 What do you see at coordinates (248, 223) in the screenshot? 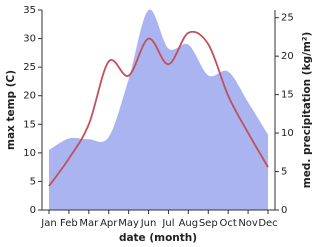
I see `x-tick-label: Nov` at bounding box center [248, 223].